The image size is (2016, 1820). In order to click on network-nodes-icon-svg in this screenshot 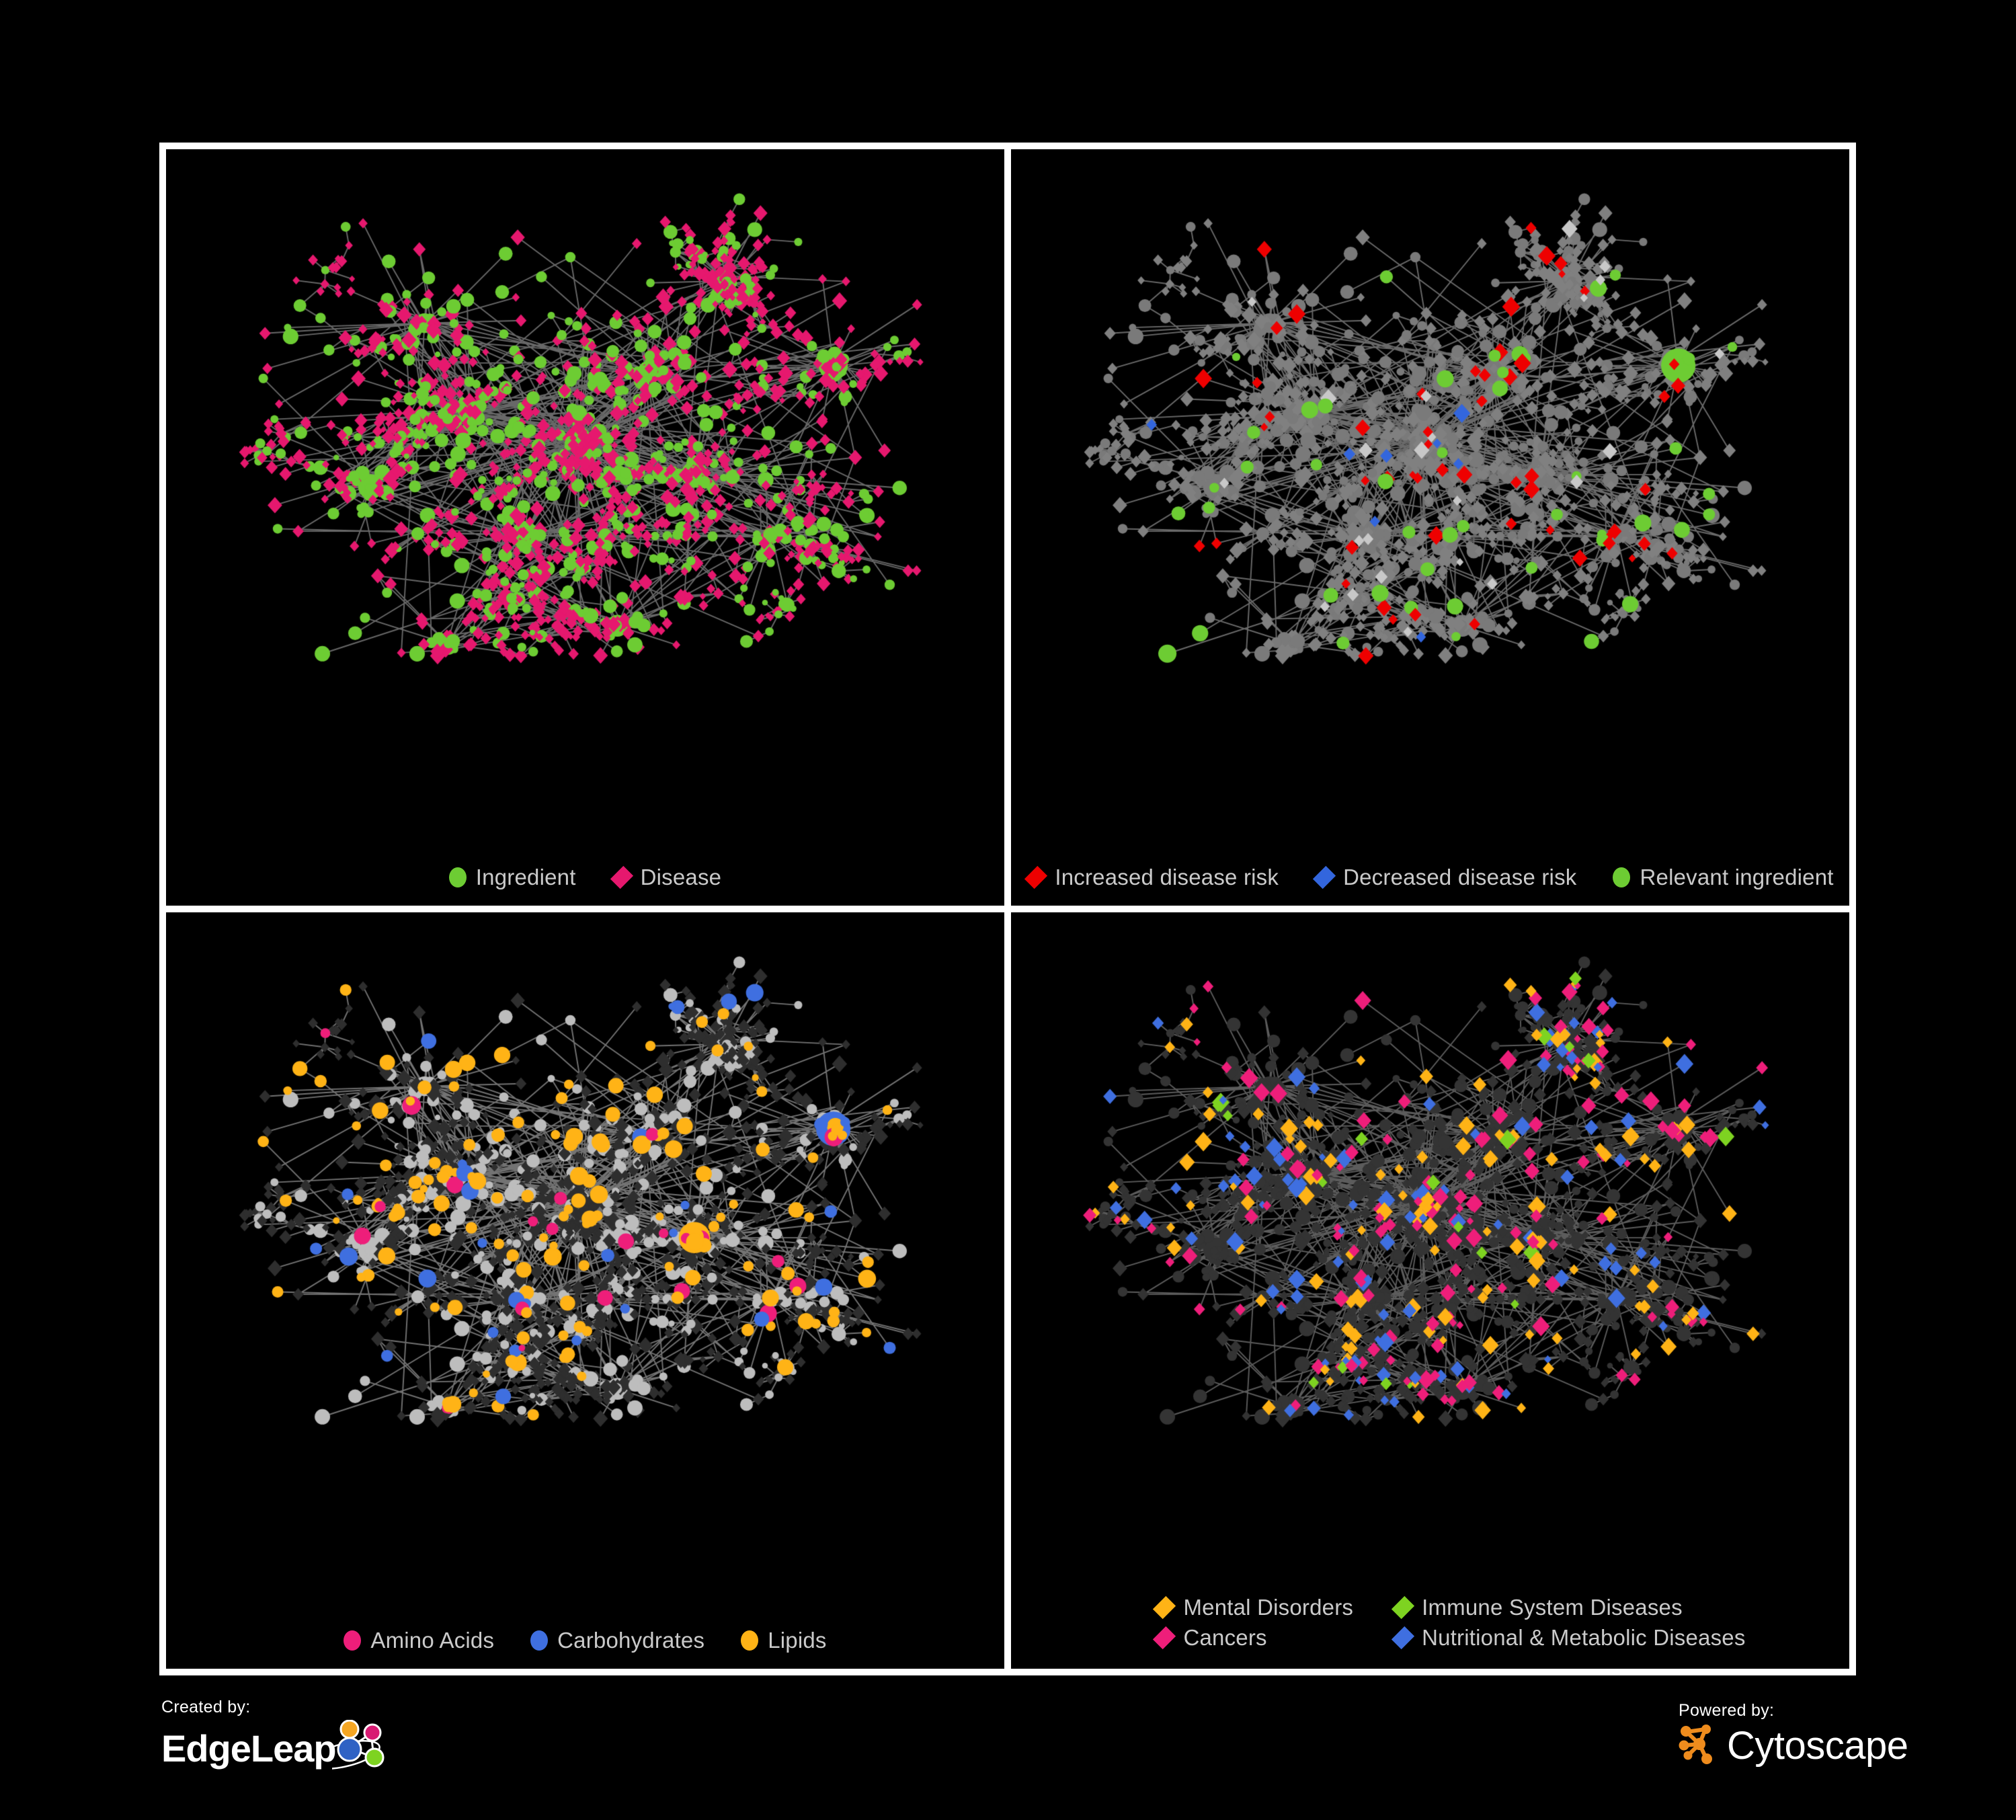, I will do `click(347, 1744)`.